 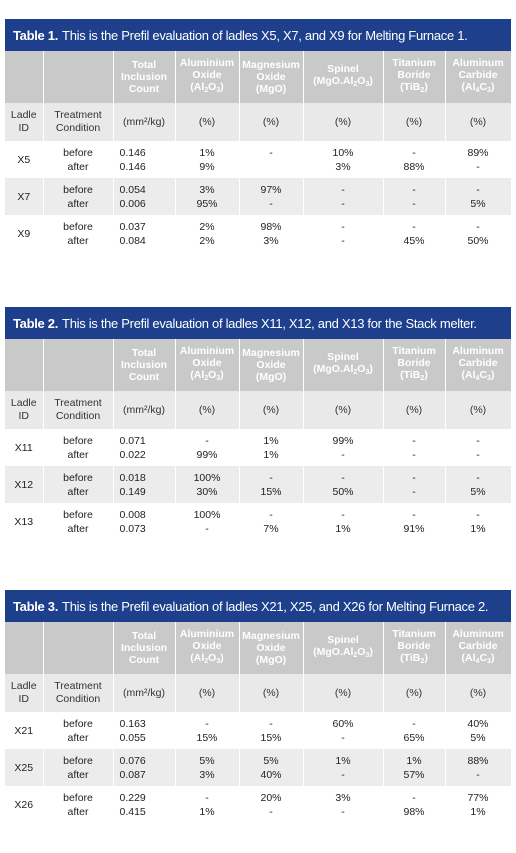 What do you see at coordinates (36, 606) in the screenshot?
I see `table-number: Table 3.` at bounding box center [36, 606].